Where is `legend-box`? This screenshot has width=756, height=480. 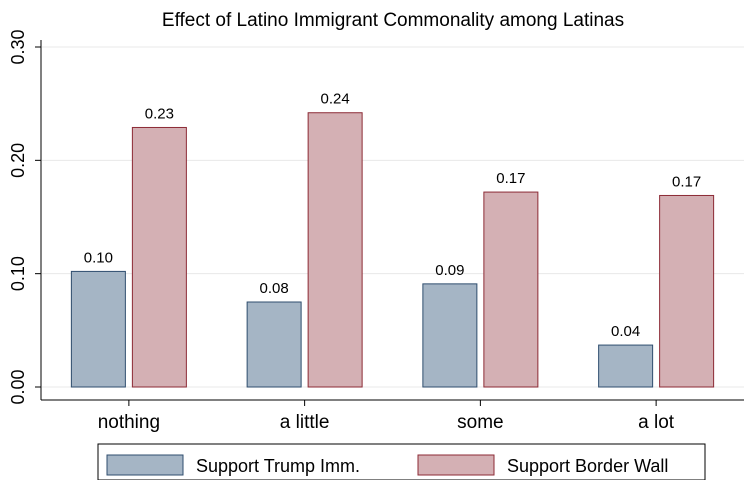 legend-box is located at coordinates (401, 461).